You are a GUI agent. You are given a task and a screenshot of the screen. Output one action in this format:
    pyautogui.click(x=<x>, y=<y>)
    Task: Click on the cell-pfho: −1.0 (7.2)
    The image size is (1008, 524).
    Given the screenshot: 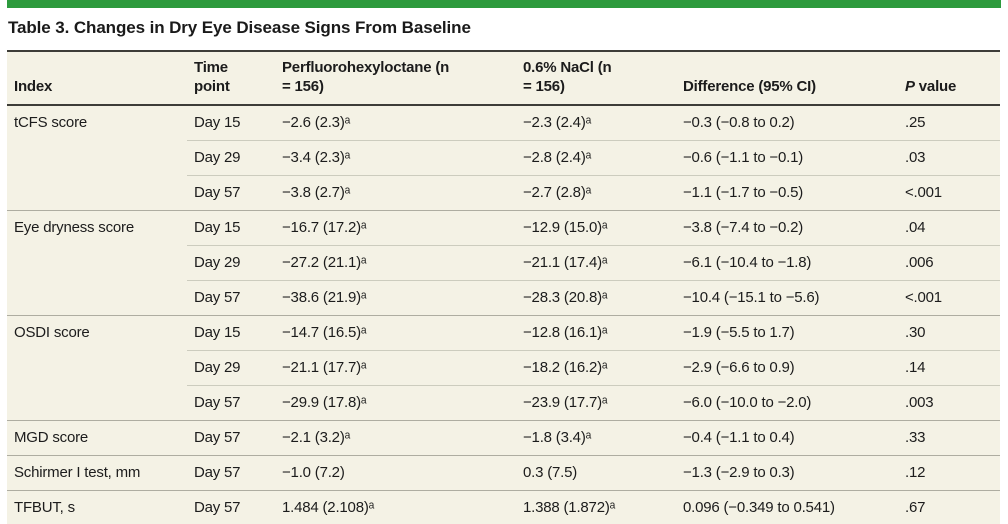 What is the action you would take?
    pyautogui.click(x=395, y=473)
    